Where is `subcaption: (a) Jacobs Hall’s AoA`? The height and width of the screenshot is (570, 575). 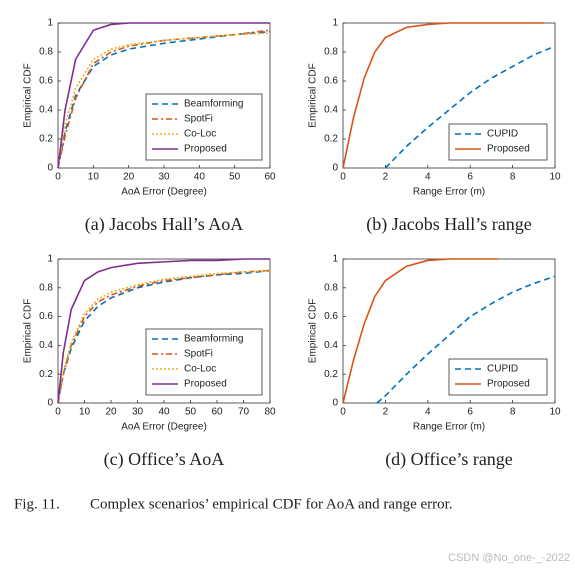
subcaption: (a) Jacobs Hall’s AoA is located at coordinates (164, 224).